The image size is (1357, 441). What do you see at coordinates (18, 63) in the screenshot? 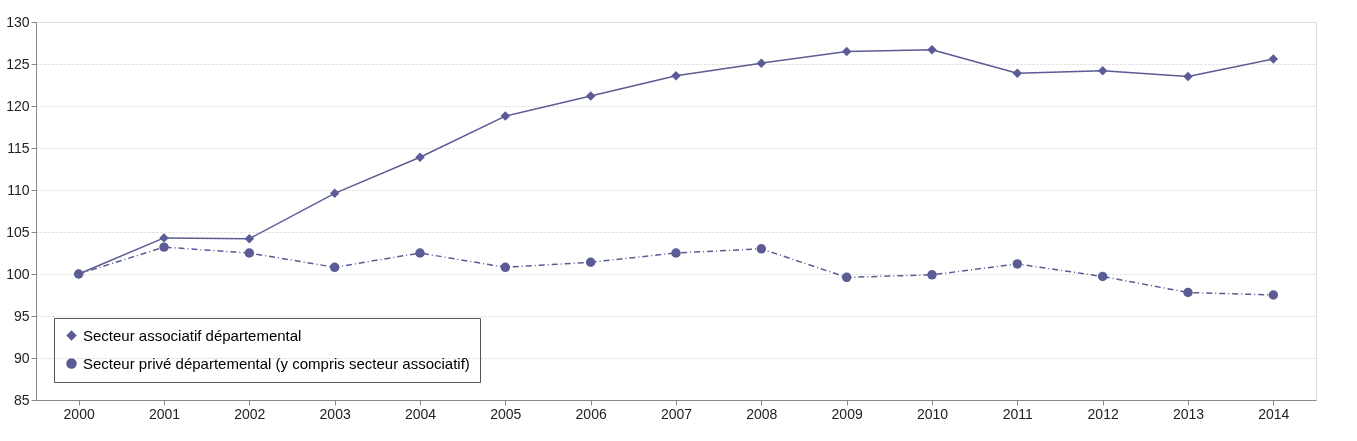
I see `y-tick-label: 125` at bounding box center [18, 63].